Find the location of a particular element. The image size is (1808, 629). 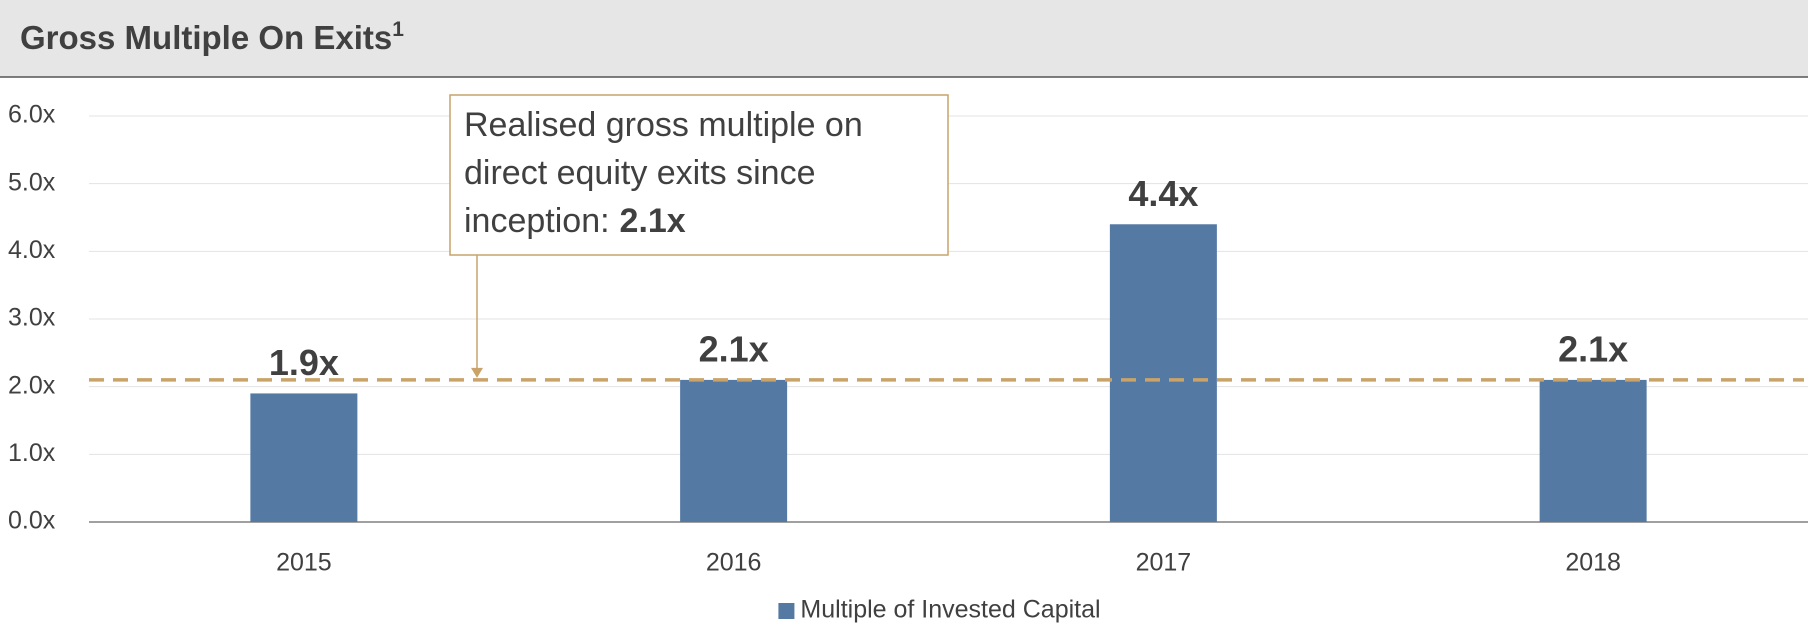

title-superscript: 1 is located at coordinates (398, 29).